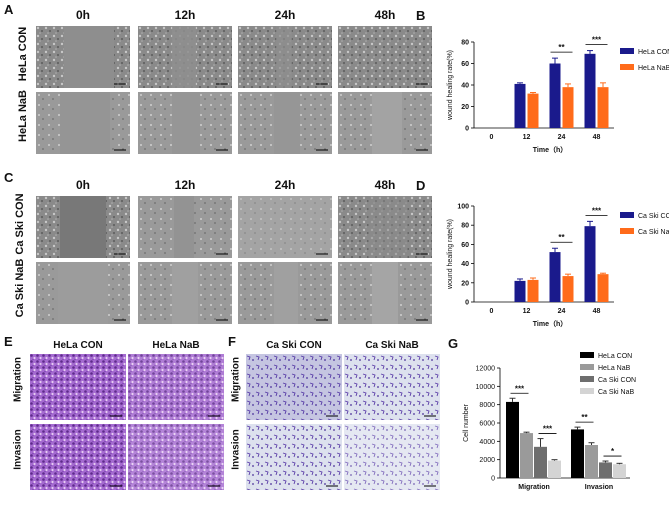  Describe the element at coordinates (653, 232) in the screenshot. I see `legend-label: Ca Ski NaB` at that location.